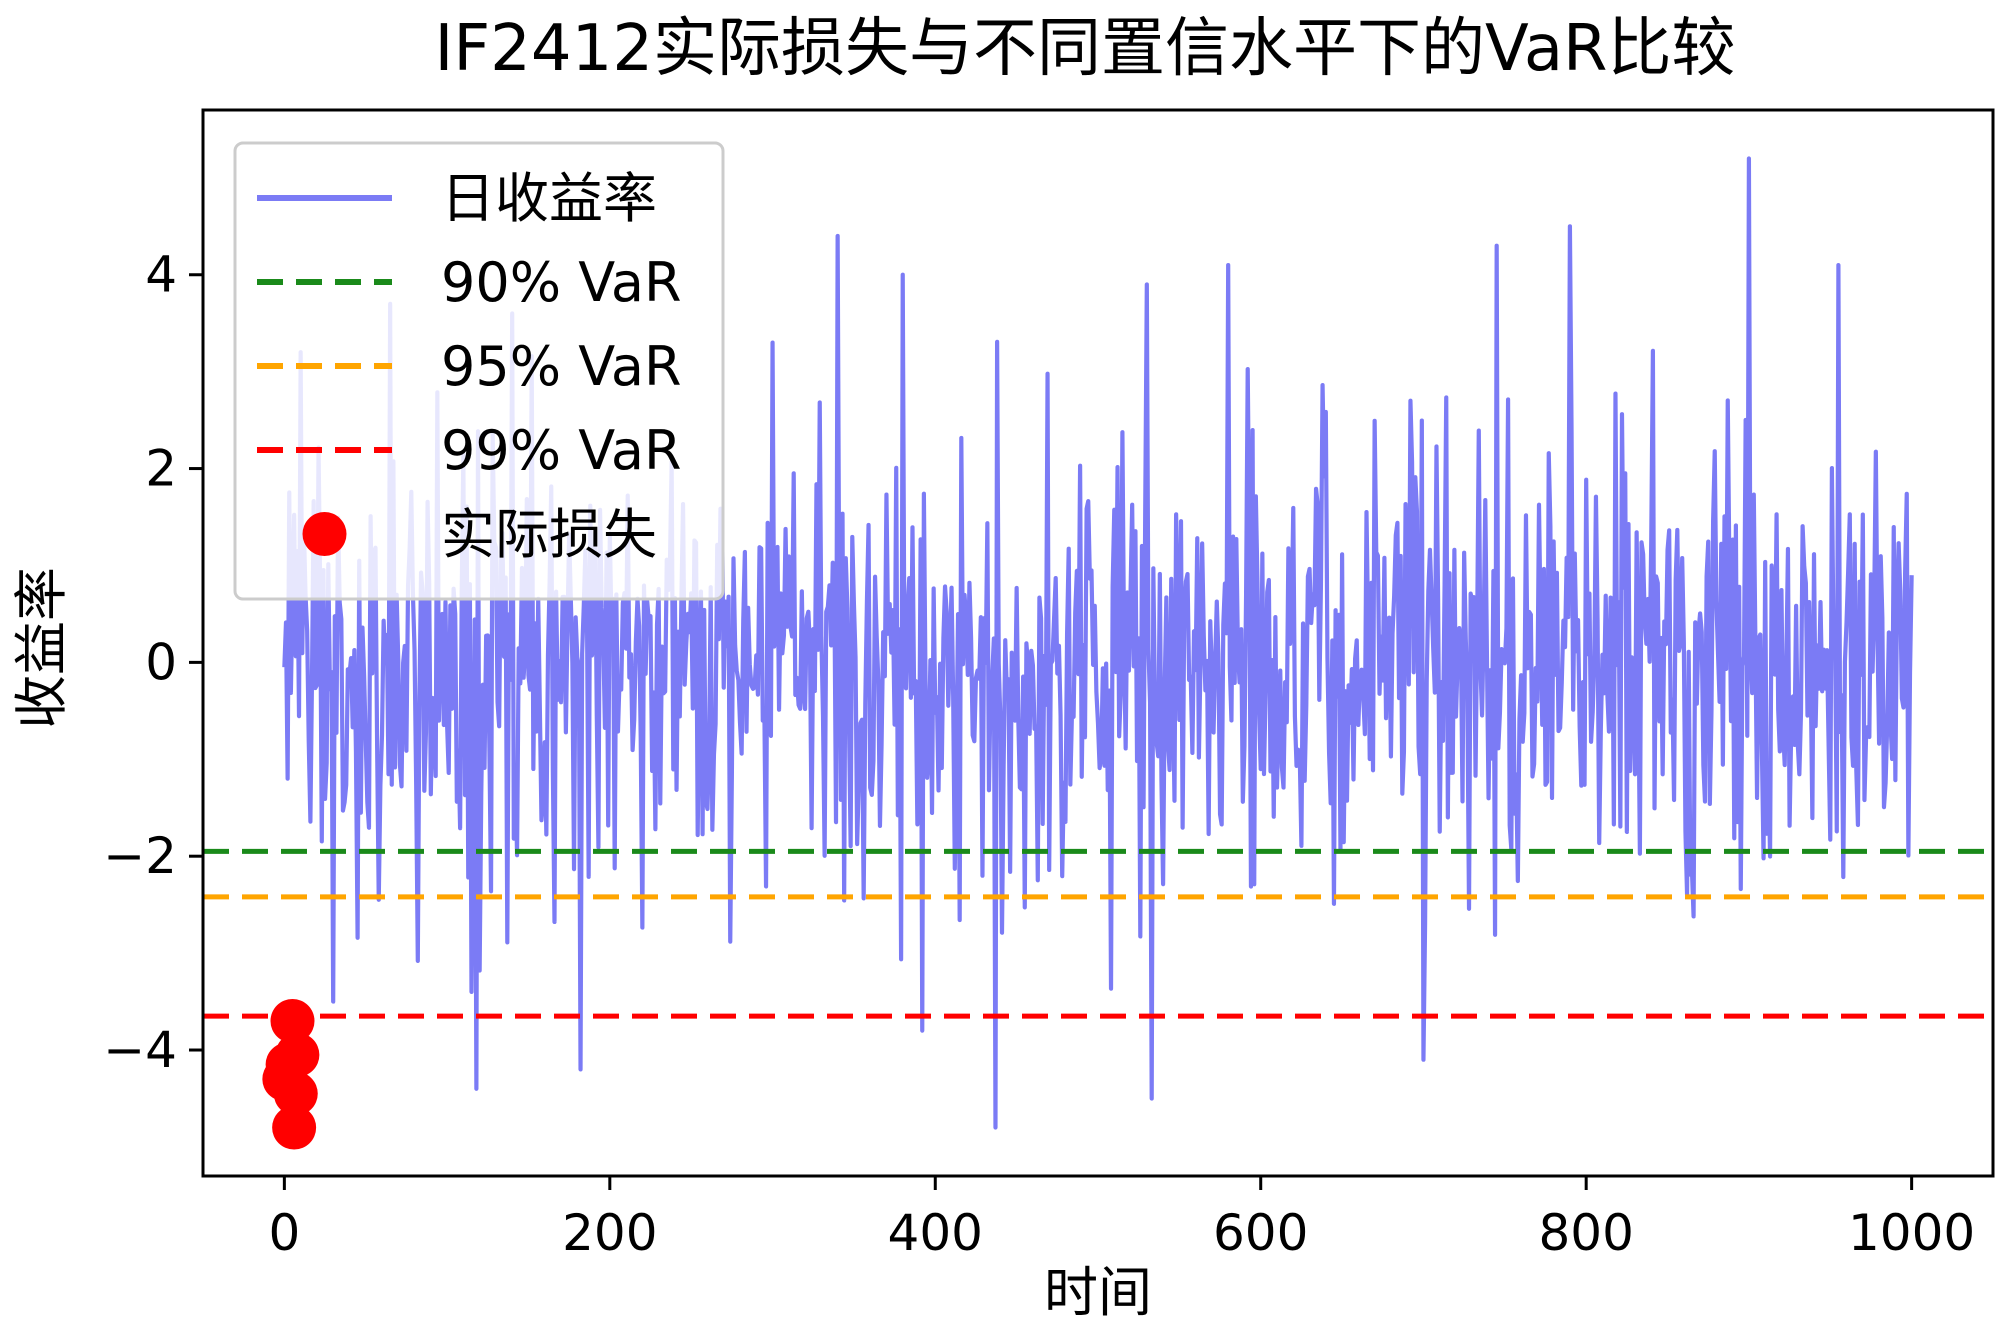  Describe the element at coordinates (1260, 1233) in the screenshot. I see `x-tick-label: 600` at that location.